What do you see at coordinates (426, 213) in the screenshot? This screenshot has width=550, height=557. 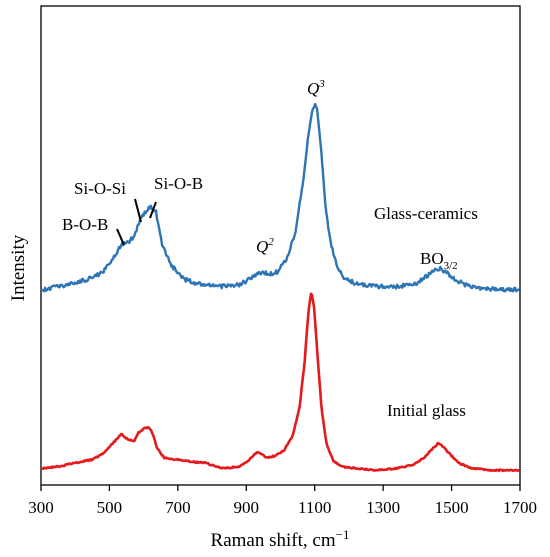 I see `series-label-glass-ceramics: Glass-ceramics` at bounding box center [426, 213].